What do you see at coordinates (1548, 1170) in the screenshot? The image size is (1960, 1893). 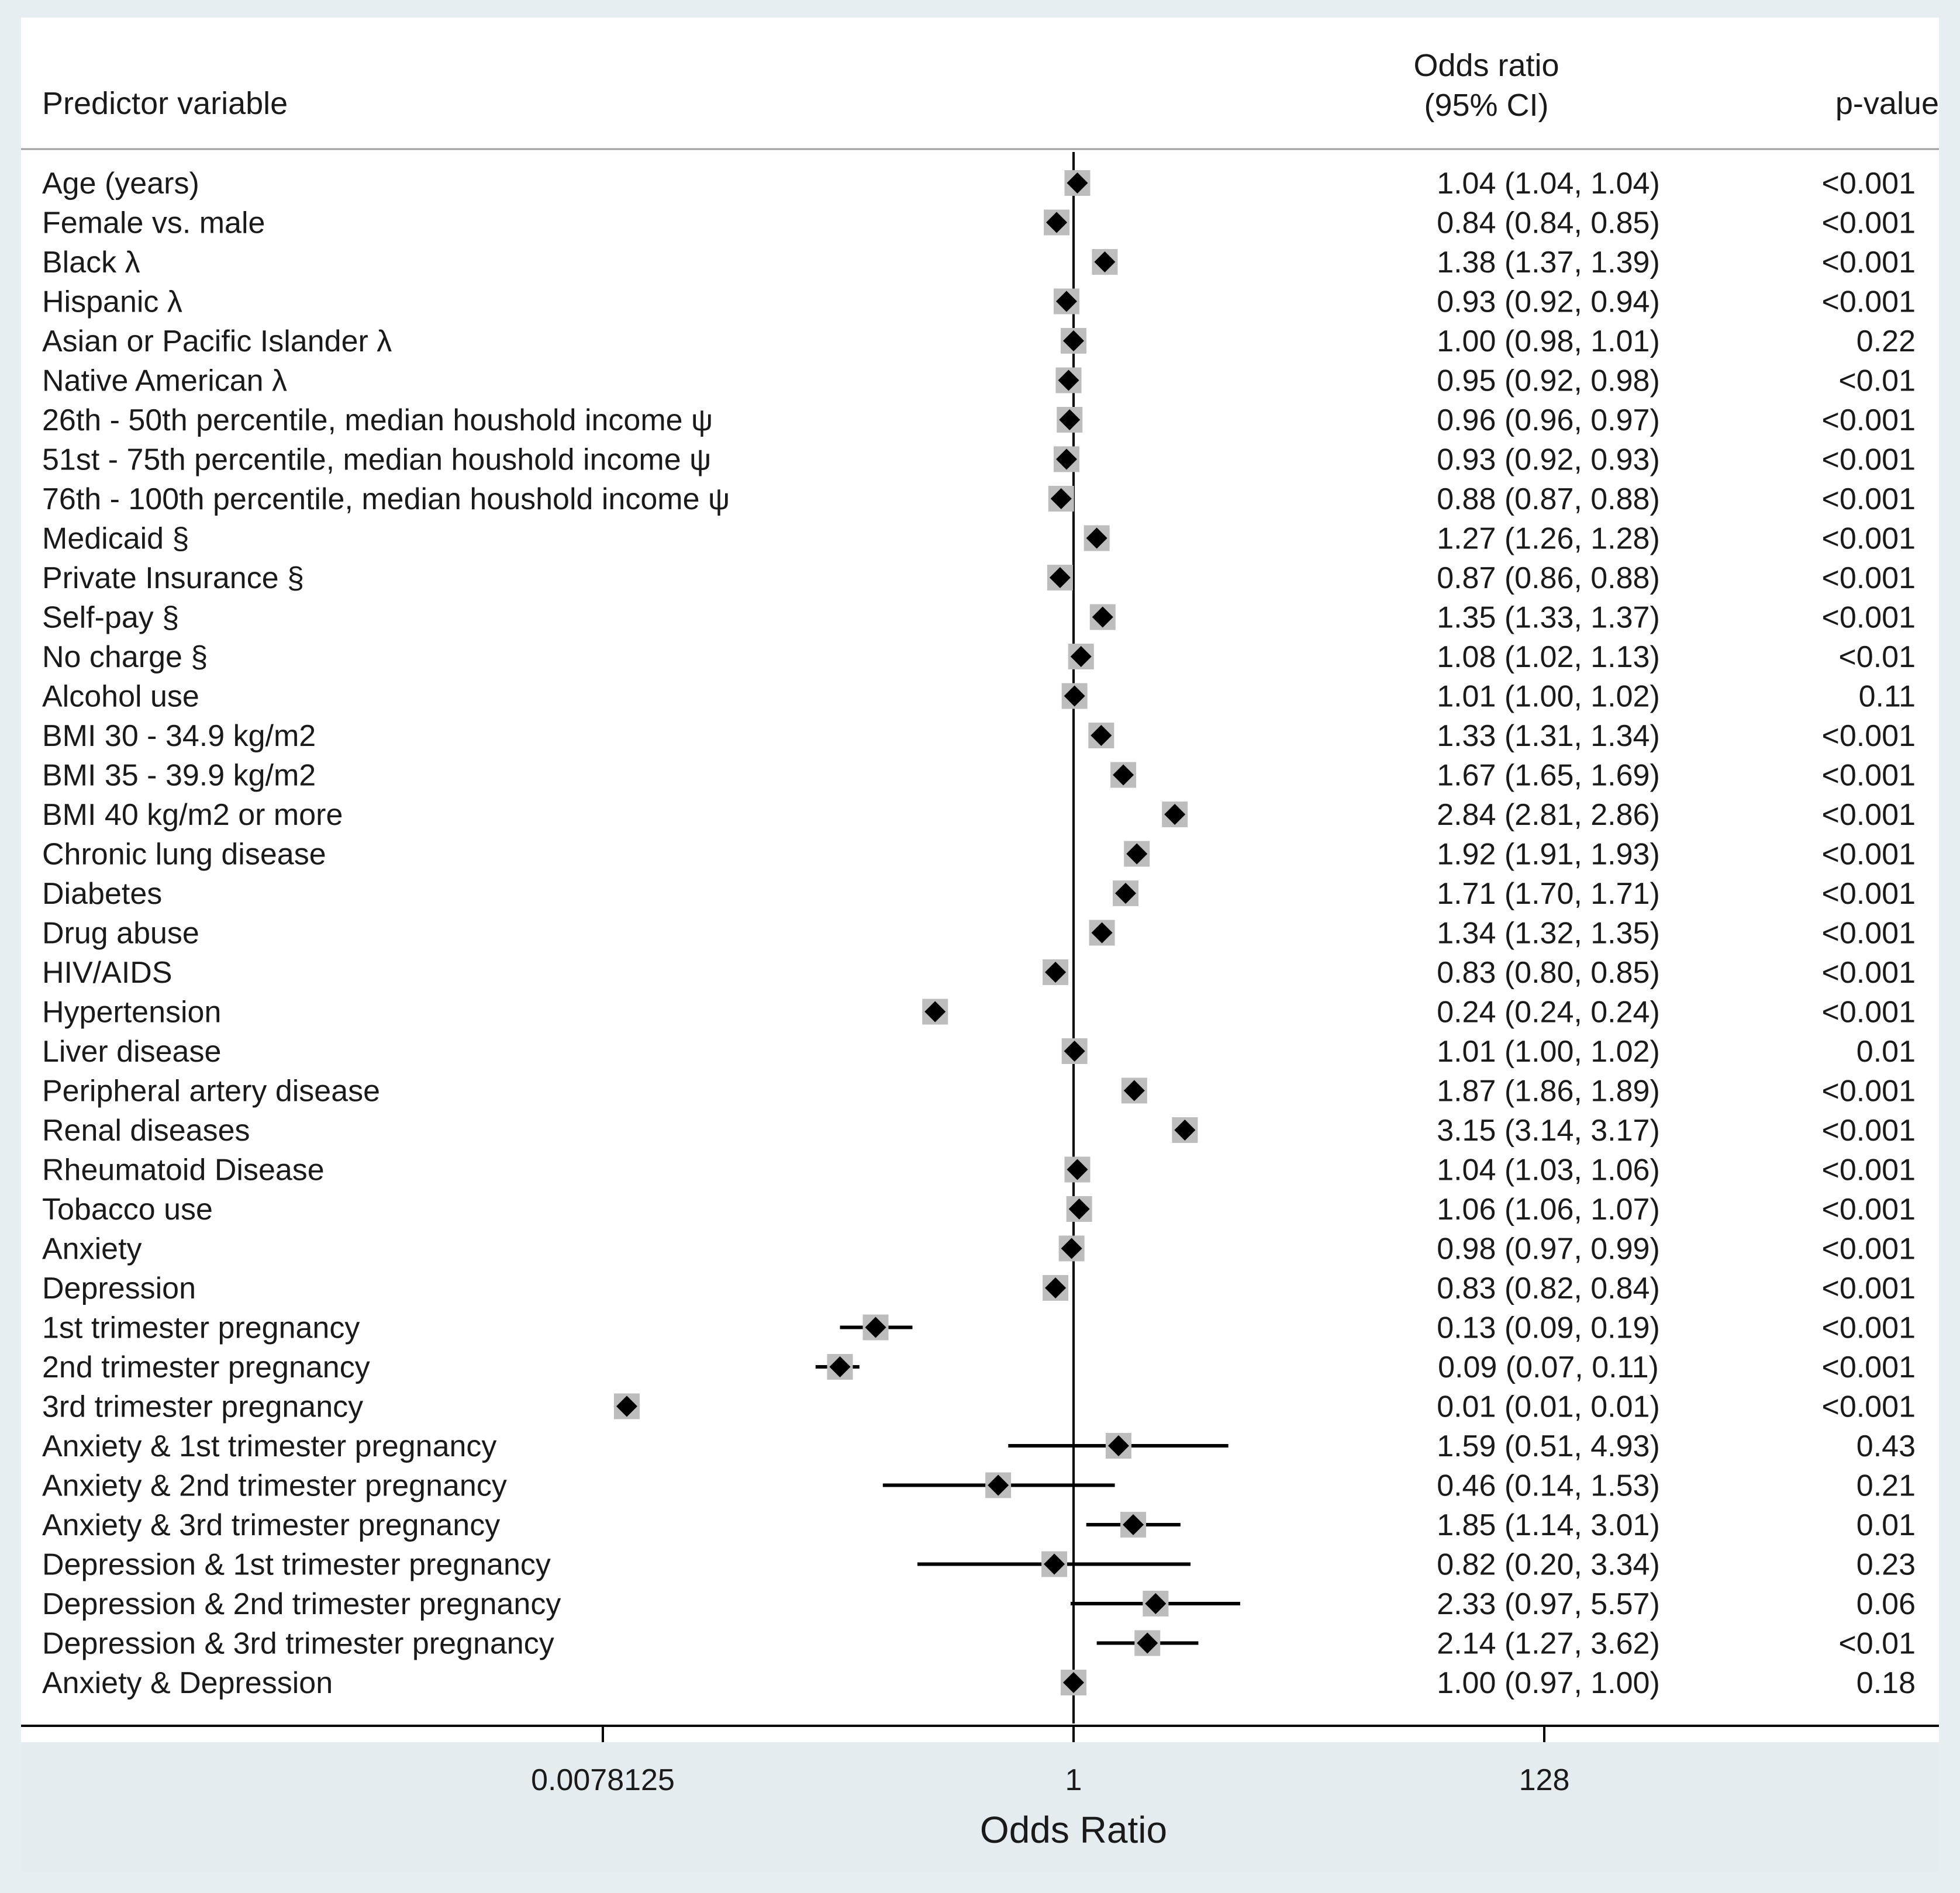 I see `odds-ratio-value: 1.04 (1.03, 1.06)` at bounding box center [1548, 1170].